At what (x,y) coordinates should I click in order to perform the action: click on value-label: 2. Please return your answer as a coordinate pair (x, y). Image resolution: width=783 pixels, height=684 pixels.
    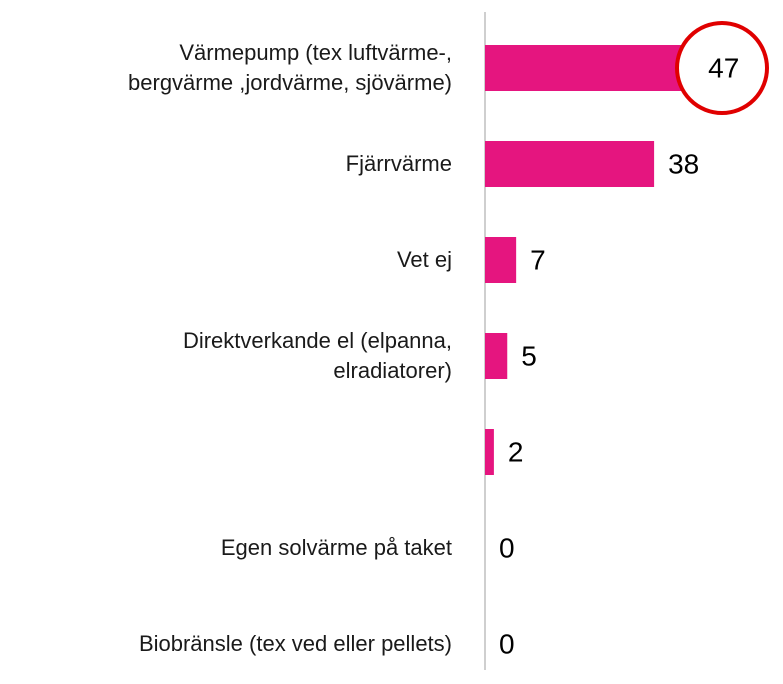
    Looking at the image, I should click on (516, 451).